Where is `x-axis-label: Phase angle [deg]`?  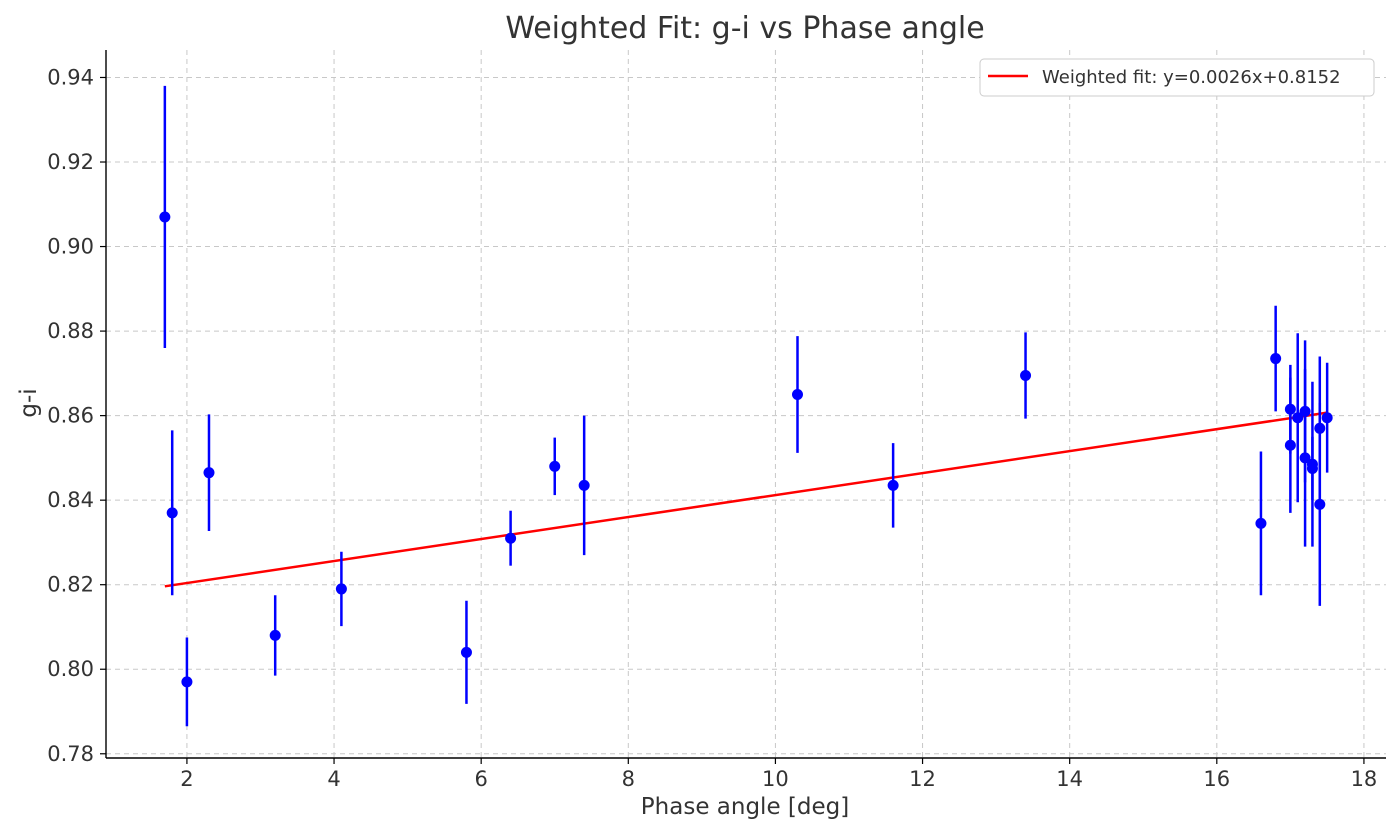 x-axis-label: Phase angle [deg] is located at coordinates (745, 807).